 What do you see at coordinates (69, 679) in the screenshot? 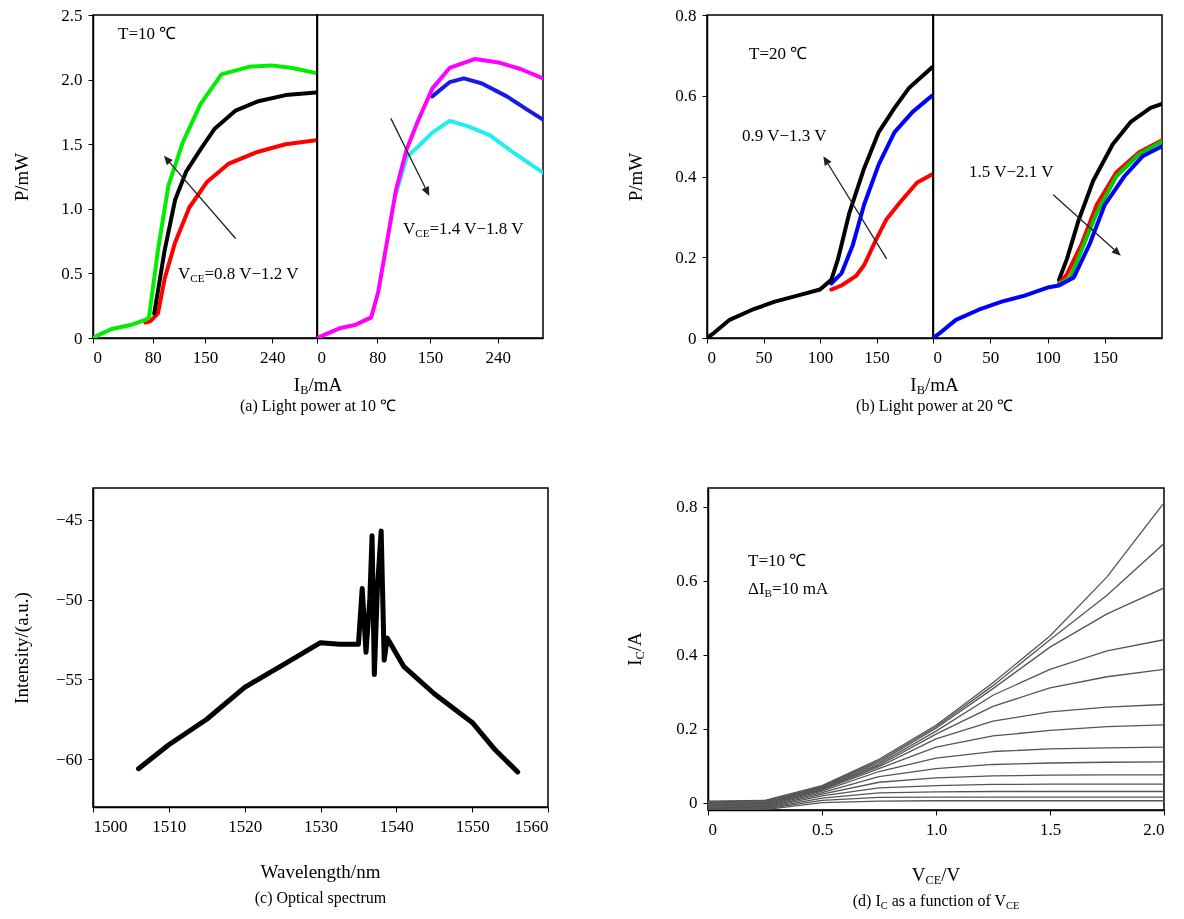
I see `y-tick-label: −55` at bounding box center [69, 679].